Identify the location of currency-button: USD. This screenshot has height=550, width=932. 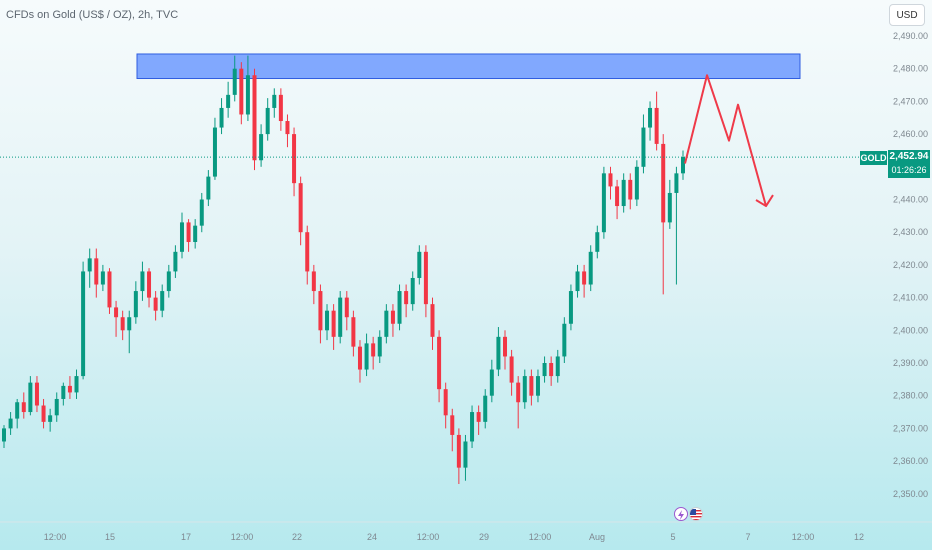
(907, 15).